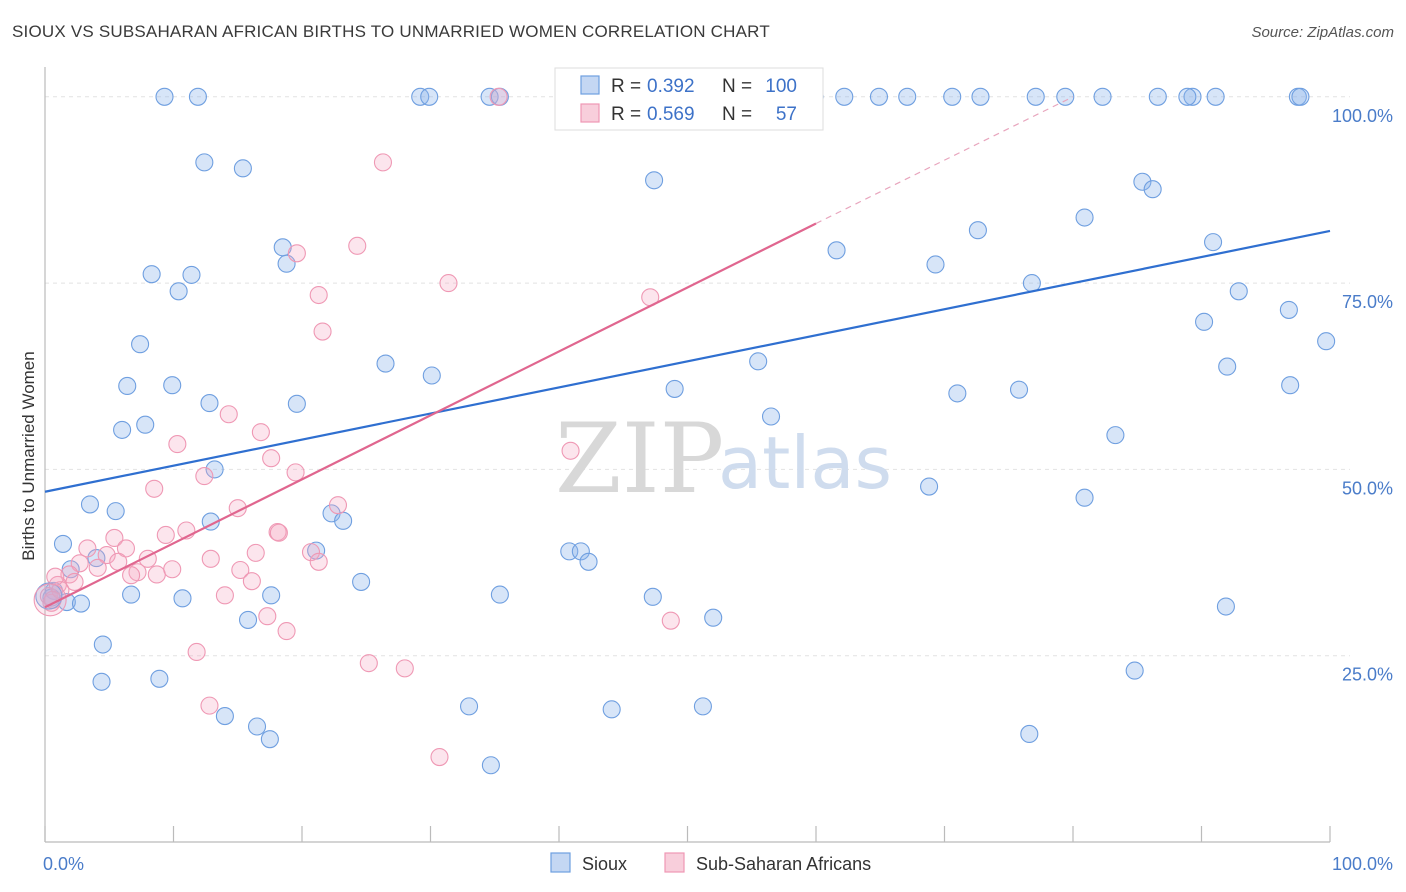 The width and height of the screenshot is (1406, 892). I want to click on chart-source: Source: ZipAtlas.com, so click(1322, 32).